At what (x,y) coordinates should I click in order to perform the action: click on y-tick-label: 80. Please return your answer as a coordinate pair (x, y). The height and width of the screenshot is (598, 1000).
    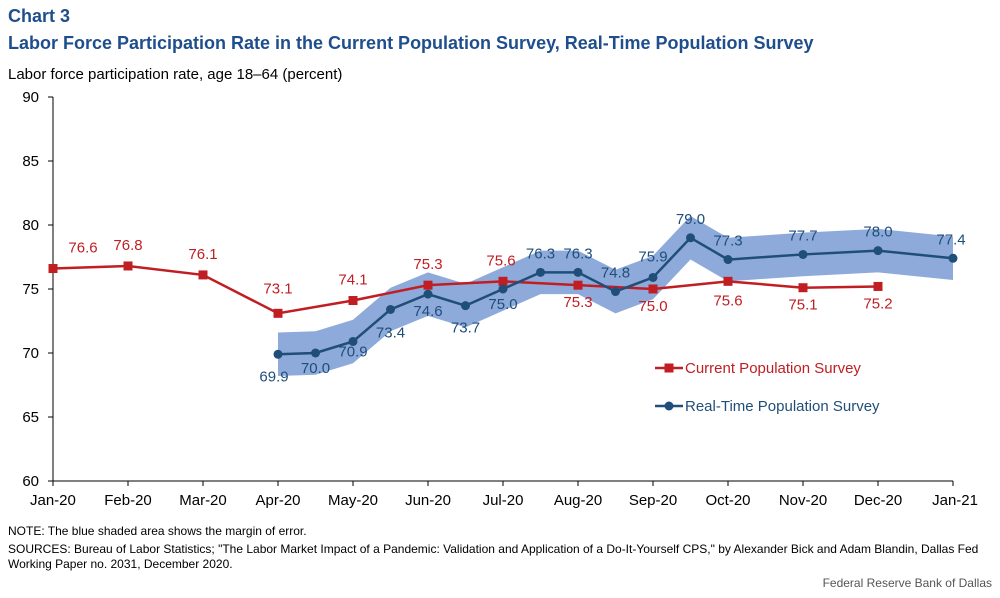
    Looking at the image, I should click on (30, 225).